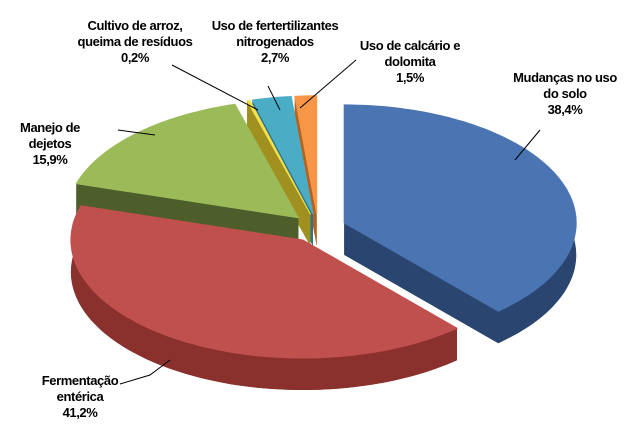 Image resolution: width=631 pixels, height=432 pixels. What do you see at coordinates (565, 85) in the screenshot?
I see `category-label: Mudanças no uso do solo` at bounding box center [565, 85].